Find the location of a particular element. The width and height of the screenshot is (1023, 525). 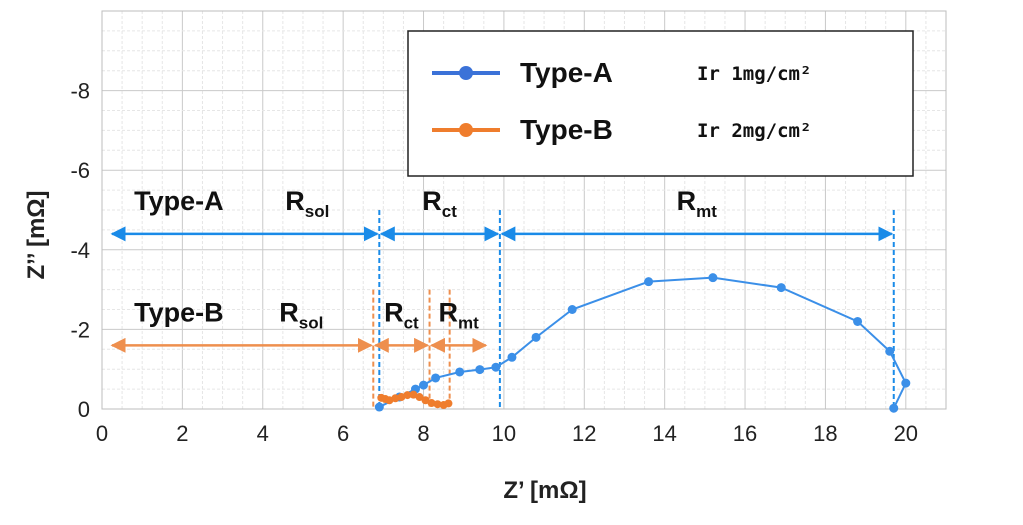

x-tick-label: 14 is located at coordinates (664, 433).